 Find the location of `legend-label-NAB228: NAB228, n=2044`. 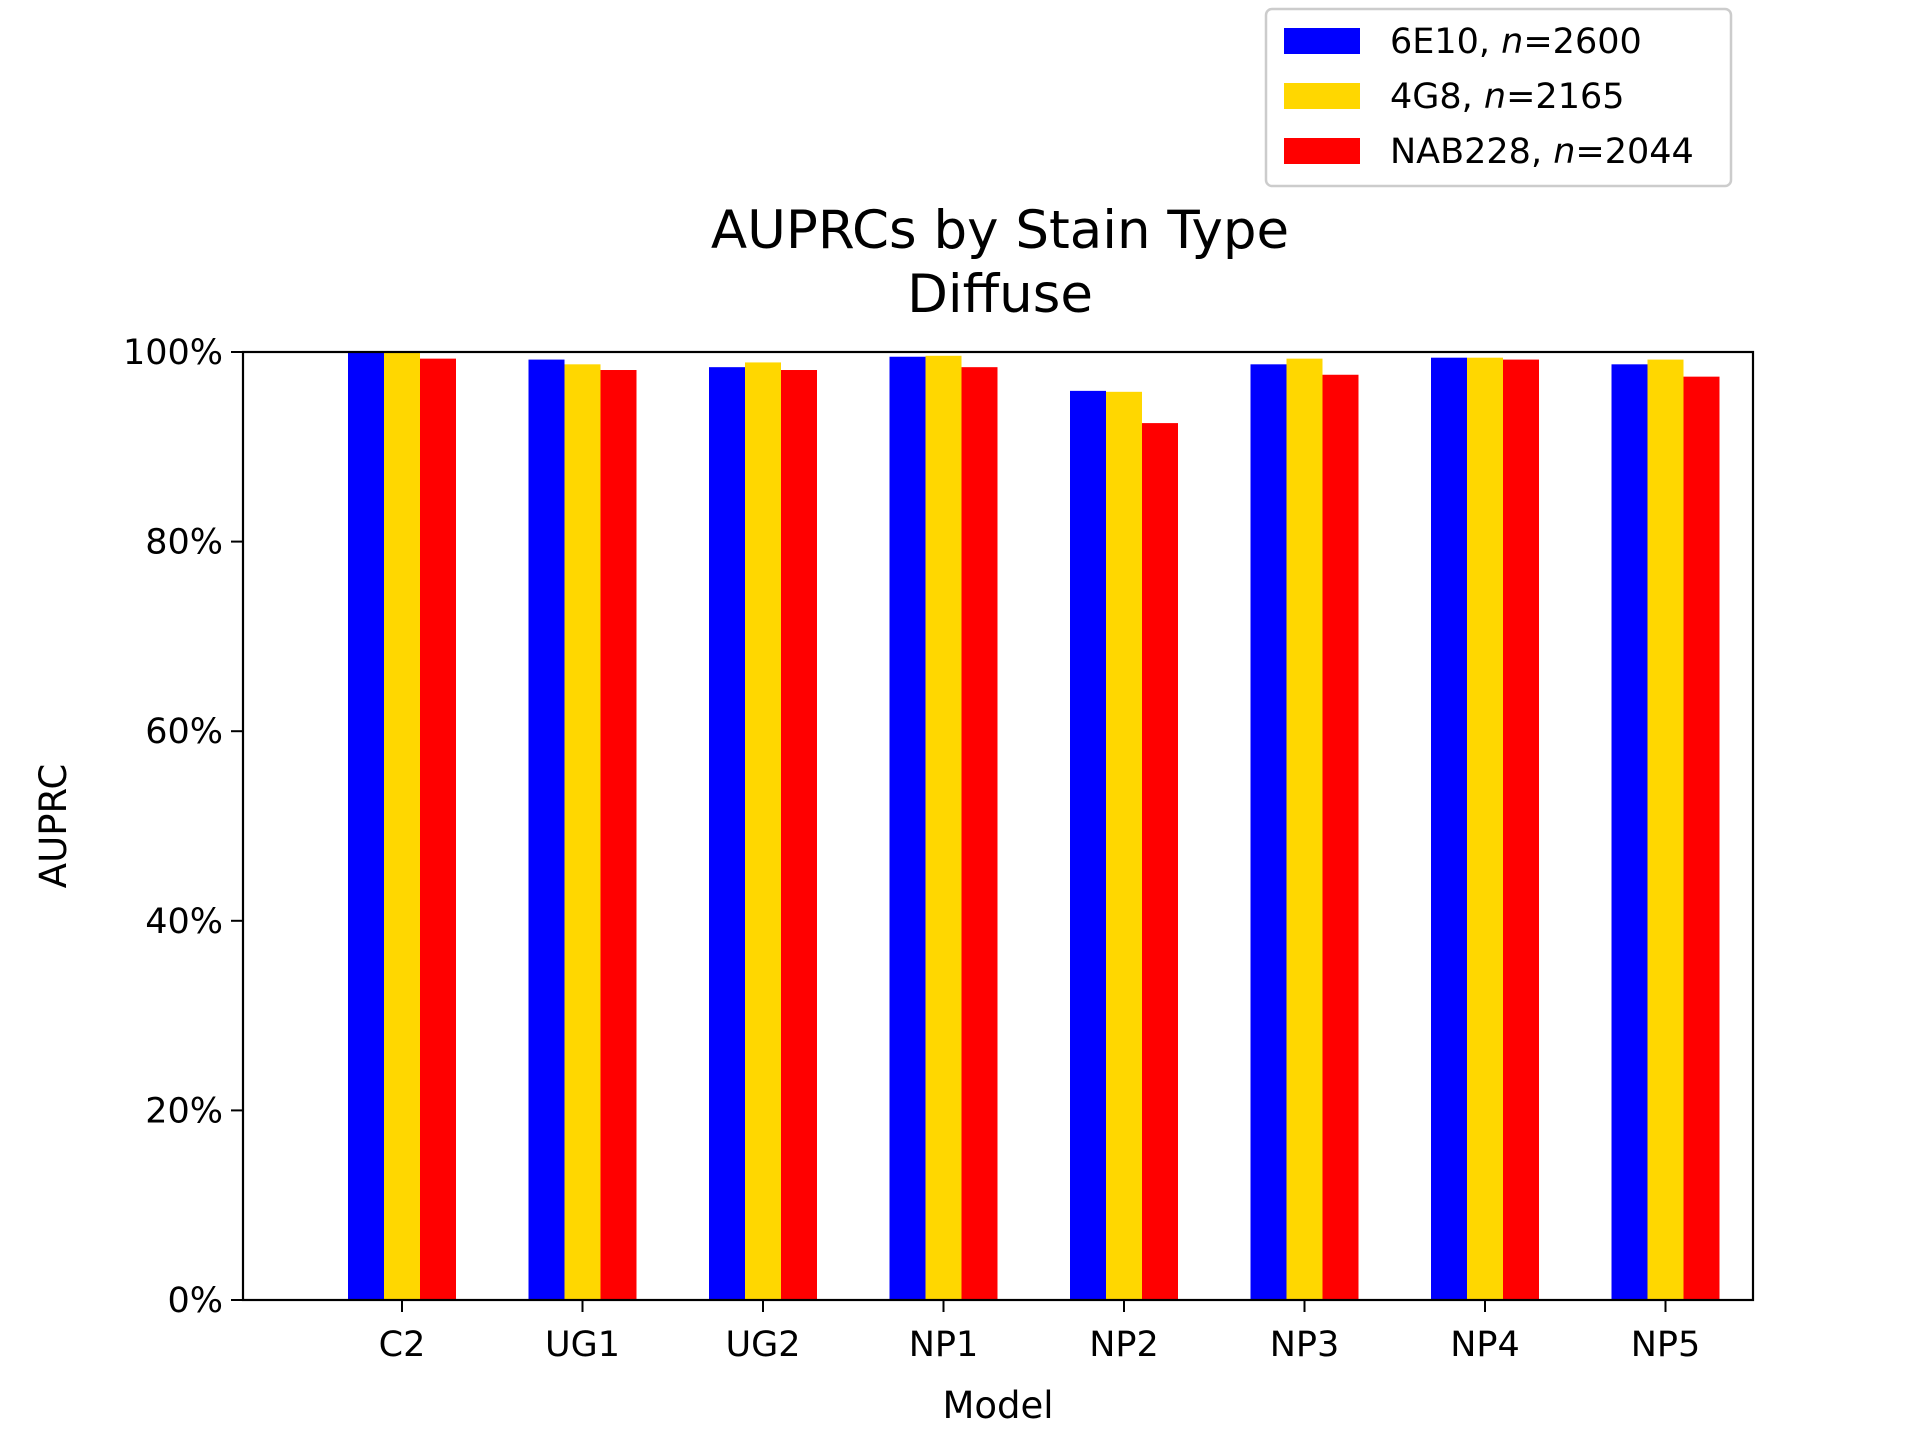

legend-label-NAB228: NAB228, n=2044 is located at coordinates (1542, 152).